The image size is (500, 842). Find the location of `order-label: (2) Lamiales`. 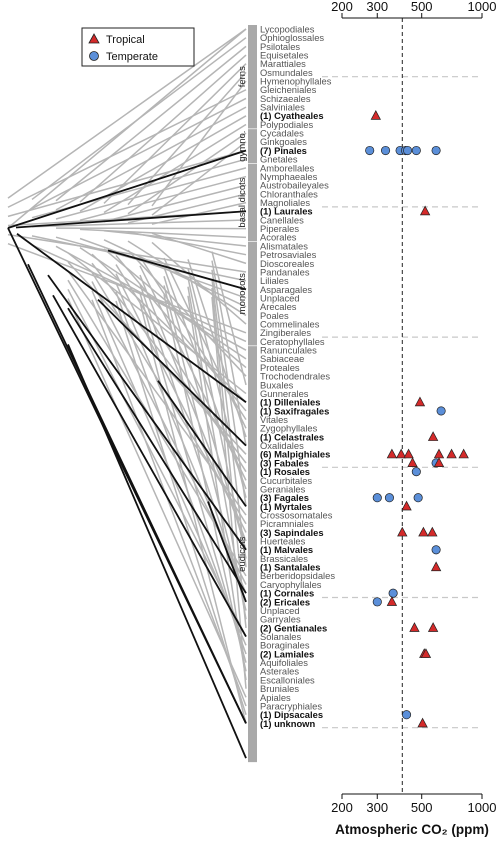

order-label: (2) Lamiales is located at coordinates (287, 653).